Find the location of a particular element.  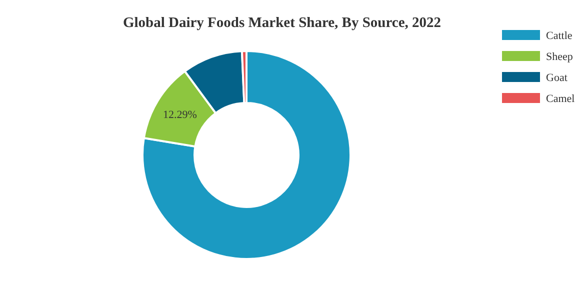

legend-label: Camel is located at coordinates (560, 98).